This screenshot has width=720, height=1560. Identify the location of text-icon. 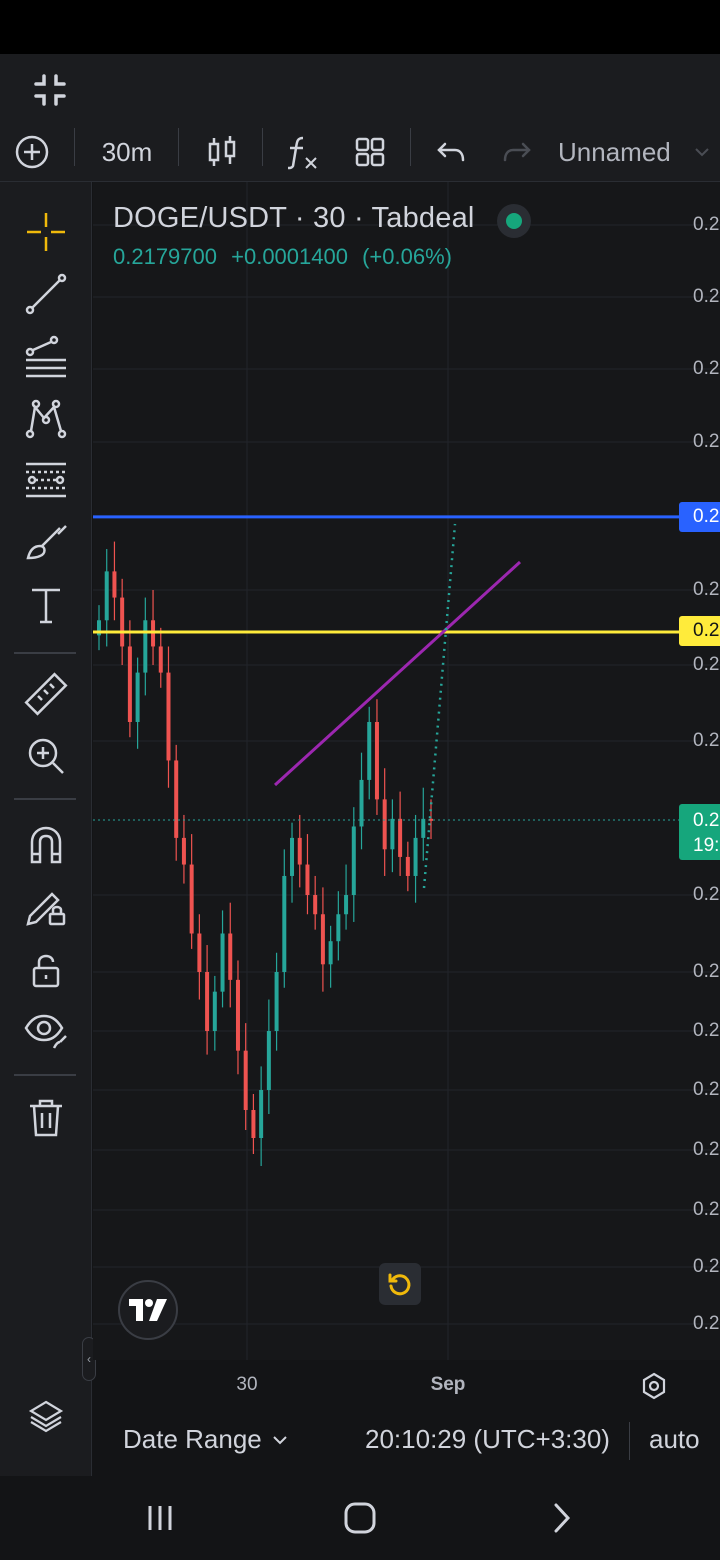
(46, 606).